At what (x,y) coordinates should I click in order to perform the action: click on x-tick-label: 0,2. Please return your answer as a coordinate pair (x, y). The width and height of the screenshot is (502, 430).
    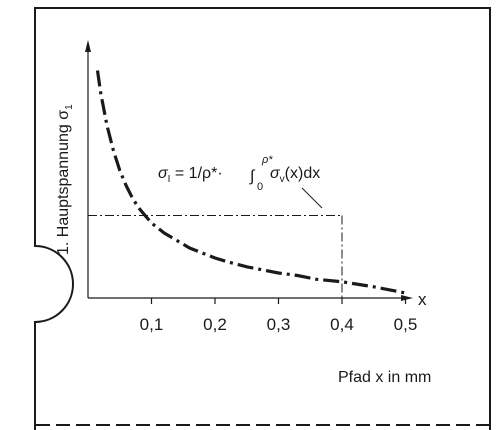
    Looking at the image, I should click on (215, 324).